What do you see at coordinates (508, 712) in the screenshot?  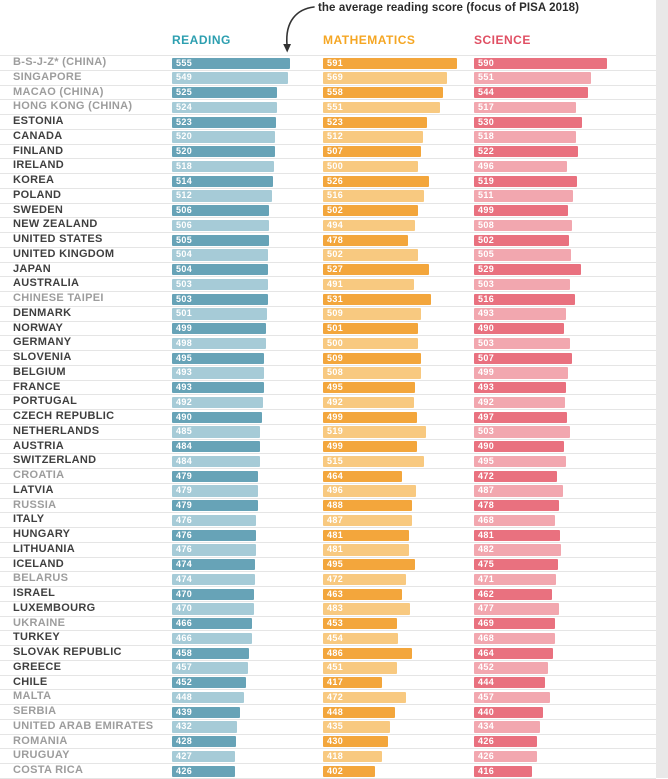 I see `science-bar: 440` at bounding box center [508, 712].